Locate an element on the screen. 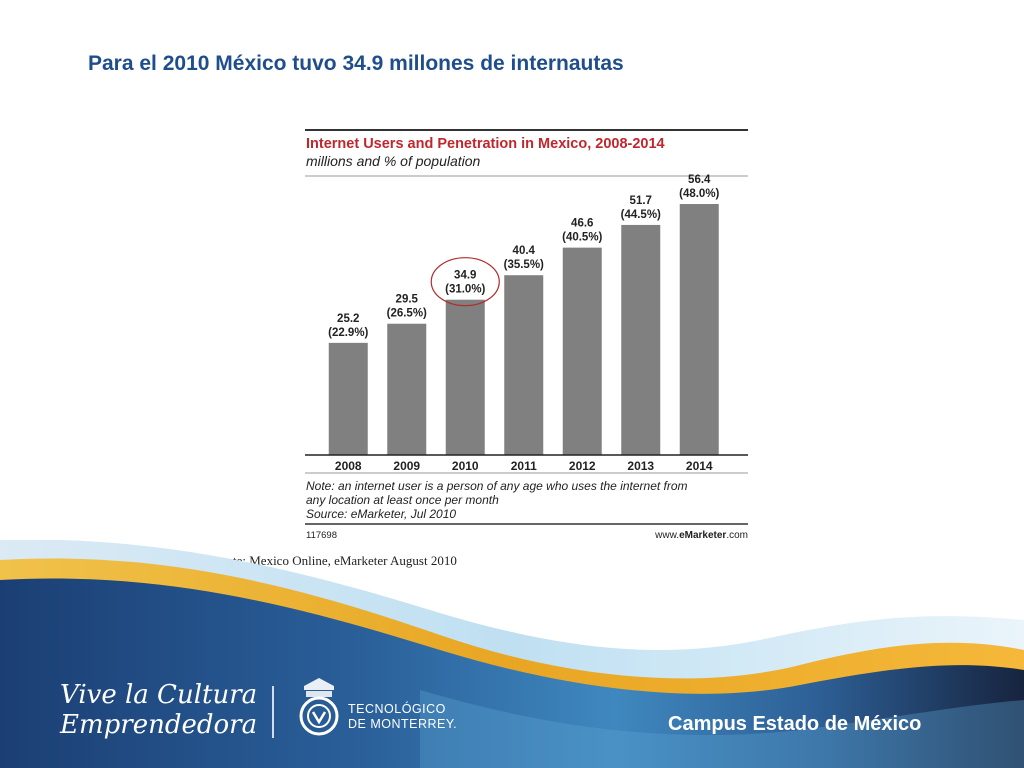  footer-divider is located at coordinates (273, 712).